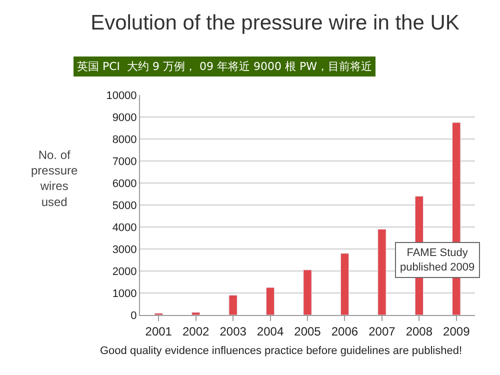 Image resolution: width=500 pixels, height=375 pixels. Describe the element at coordinates (419, 331) in the screenshot. I see `x-tick-label: 2008` at that location.